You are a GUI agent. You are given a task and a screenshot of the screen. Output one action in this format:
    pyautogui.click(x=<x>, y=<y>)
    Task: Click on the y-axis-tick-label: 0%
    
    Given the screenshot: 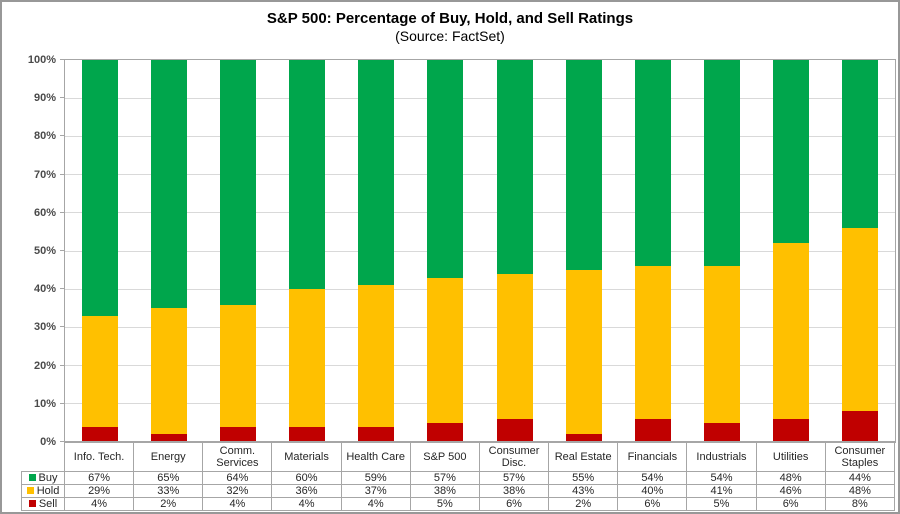 What is the action you would take?
    pyautogui.click(x=48, y=442)
    